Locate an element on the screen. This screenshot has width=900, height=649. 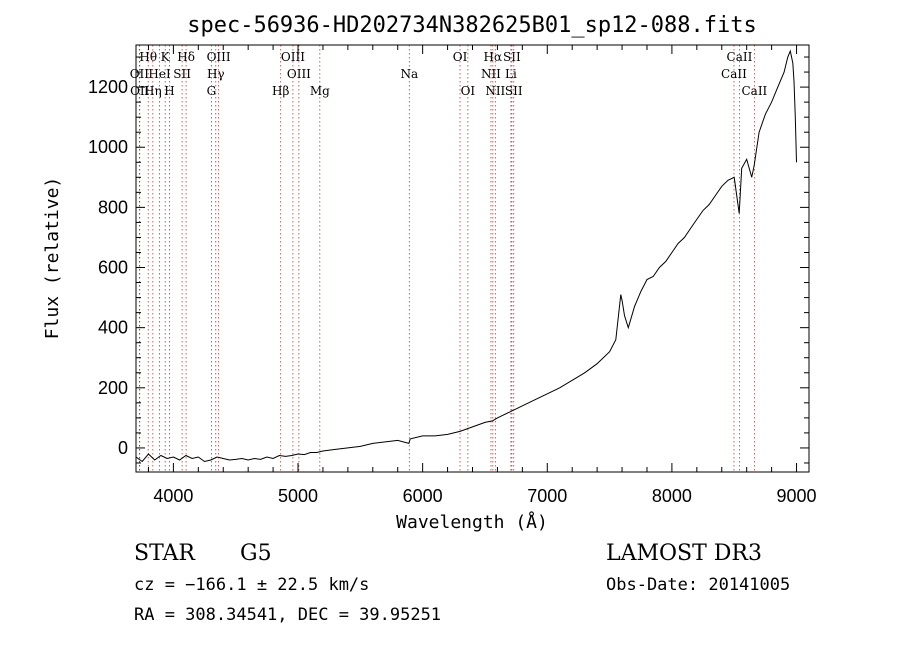
marker-label: Hη is located at coordinates (153, 91).